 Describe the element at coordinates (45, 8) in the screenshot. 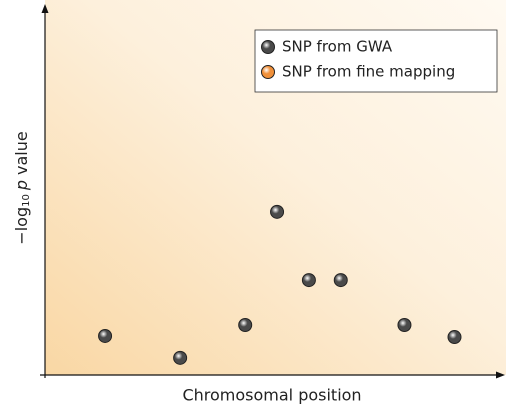

I see `y-axis-arrow` at that location.